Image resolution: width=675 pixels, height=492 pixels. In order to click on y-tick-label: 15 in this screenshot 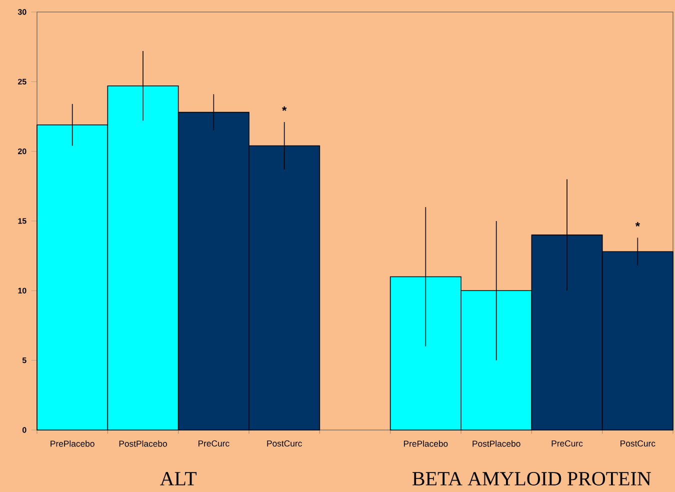, I will do `click(22, 221)`.